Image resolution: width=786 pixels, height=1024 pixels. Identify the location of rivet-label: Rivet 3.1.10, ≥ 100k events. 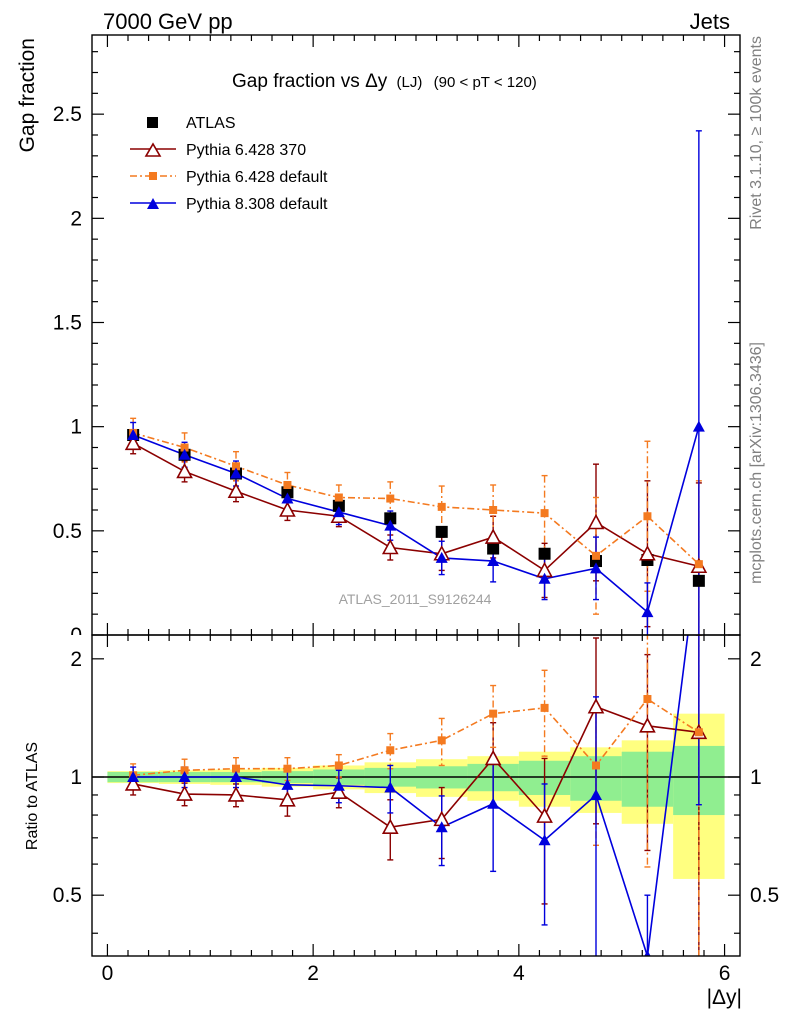
(756, 133).